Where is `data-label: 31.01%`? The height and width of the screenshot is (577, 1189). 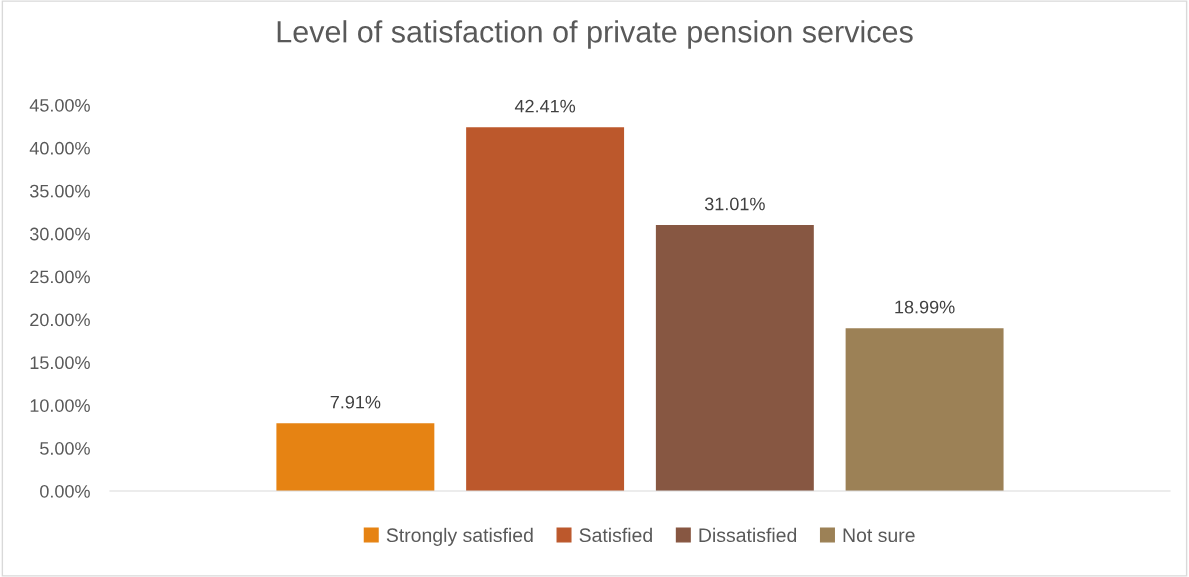
data-label: 31.01% is located at coordinates (734, 204).